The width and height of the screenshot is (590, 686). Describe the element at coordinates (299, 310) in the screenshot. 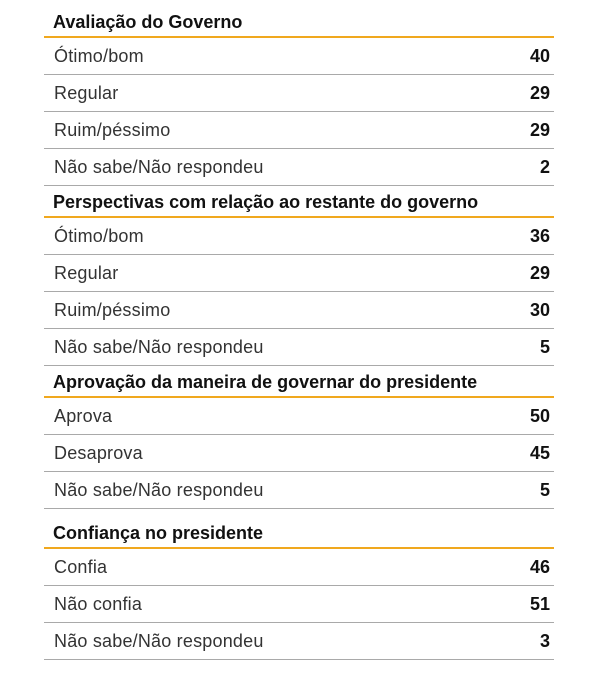

I see `table-row: Ruim/péssimo 30` at that location.